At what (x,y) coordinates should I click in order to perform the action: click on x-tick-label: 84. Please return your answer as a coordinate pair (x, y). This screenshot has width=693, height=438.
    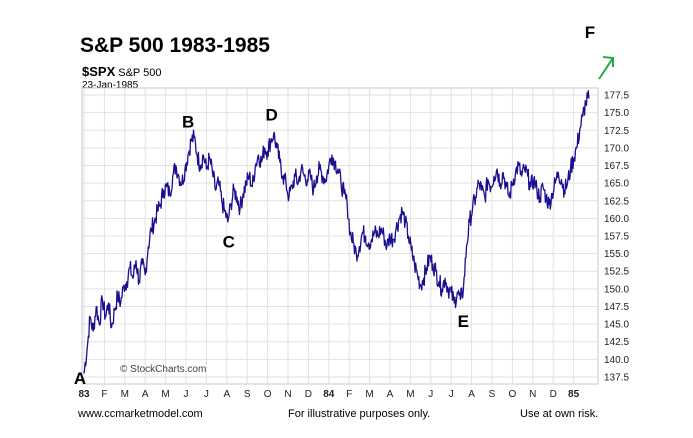
    Looking at the image, I should click on (329, 394).